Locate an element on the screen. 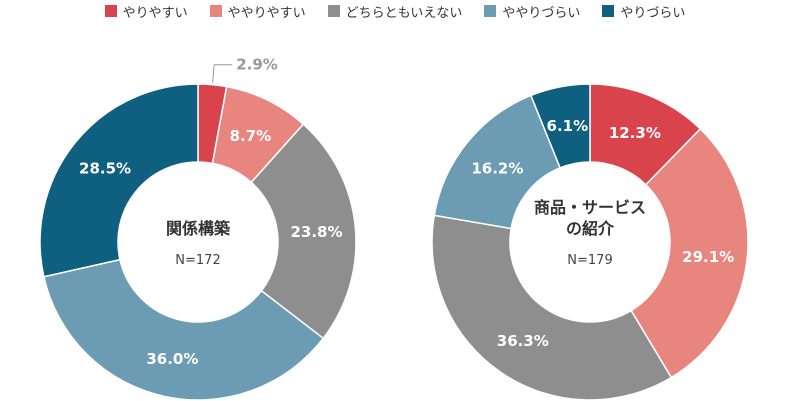 The width and height of the screenshot is (790, 401). data-label: 36.0% is located at coordinates (172, 359).